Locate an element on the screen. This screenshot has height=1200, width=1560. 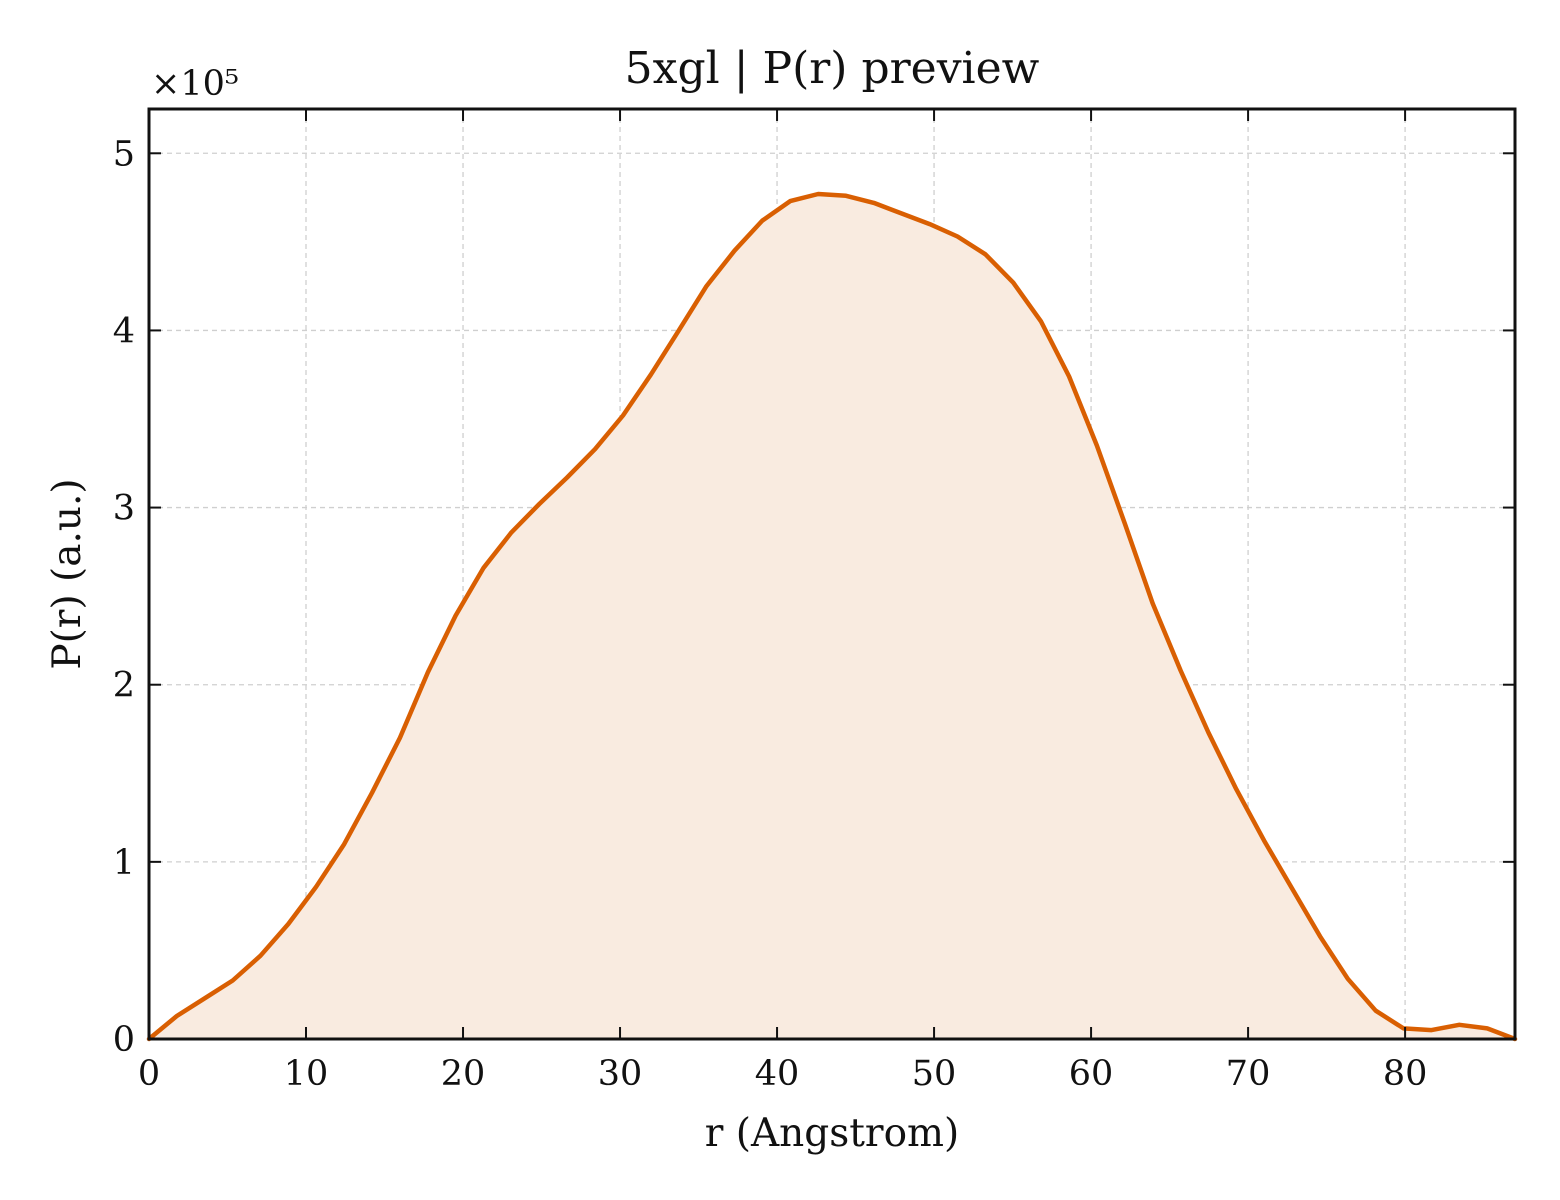
y-tick-label: 4 is located at coordinates (124, 331).